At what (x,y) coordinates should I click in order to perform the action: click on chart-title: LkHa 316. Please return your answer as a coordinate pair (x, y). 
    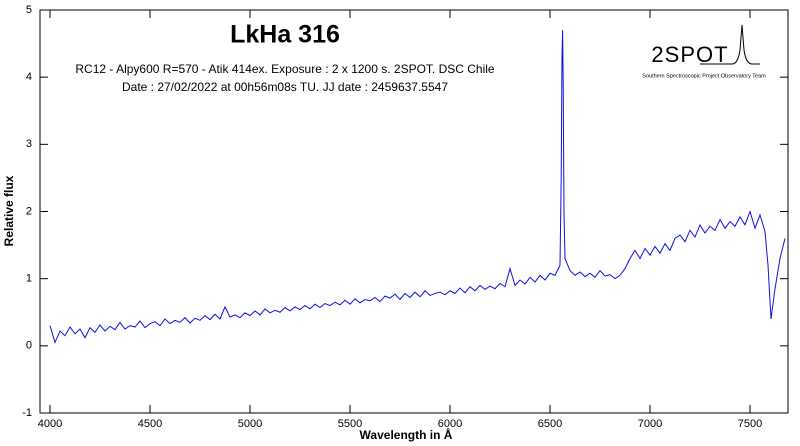
    Looking at the image, I should click on (285, 35).